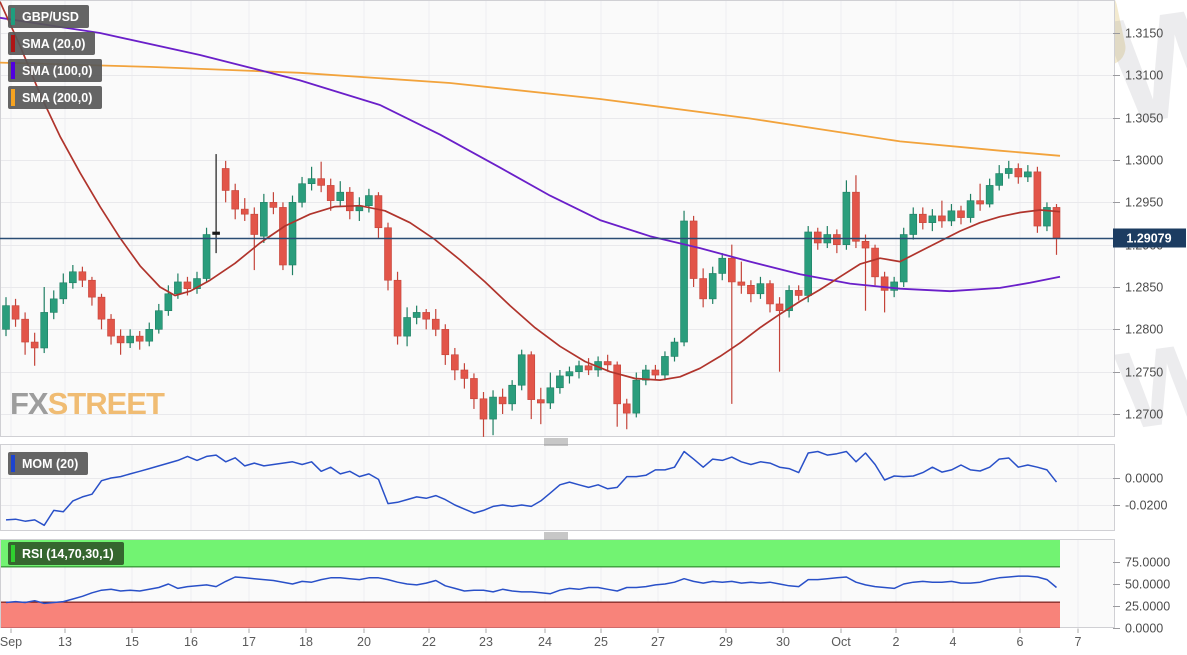 This screenshot has height=655, width=1187. I want to click on x-axis-label: 2, so click(896, 642).